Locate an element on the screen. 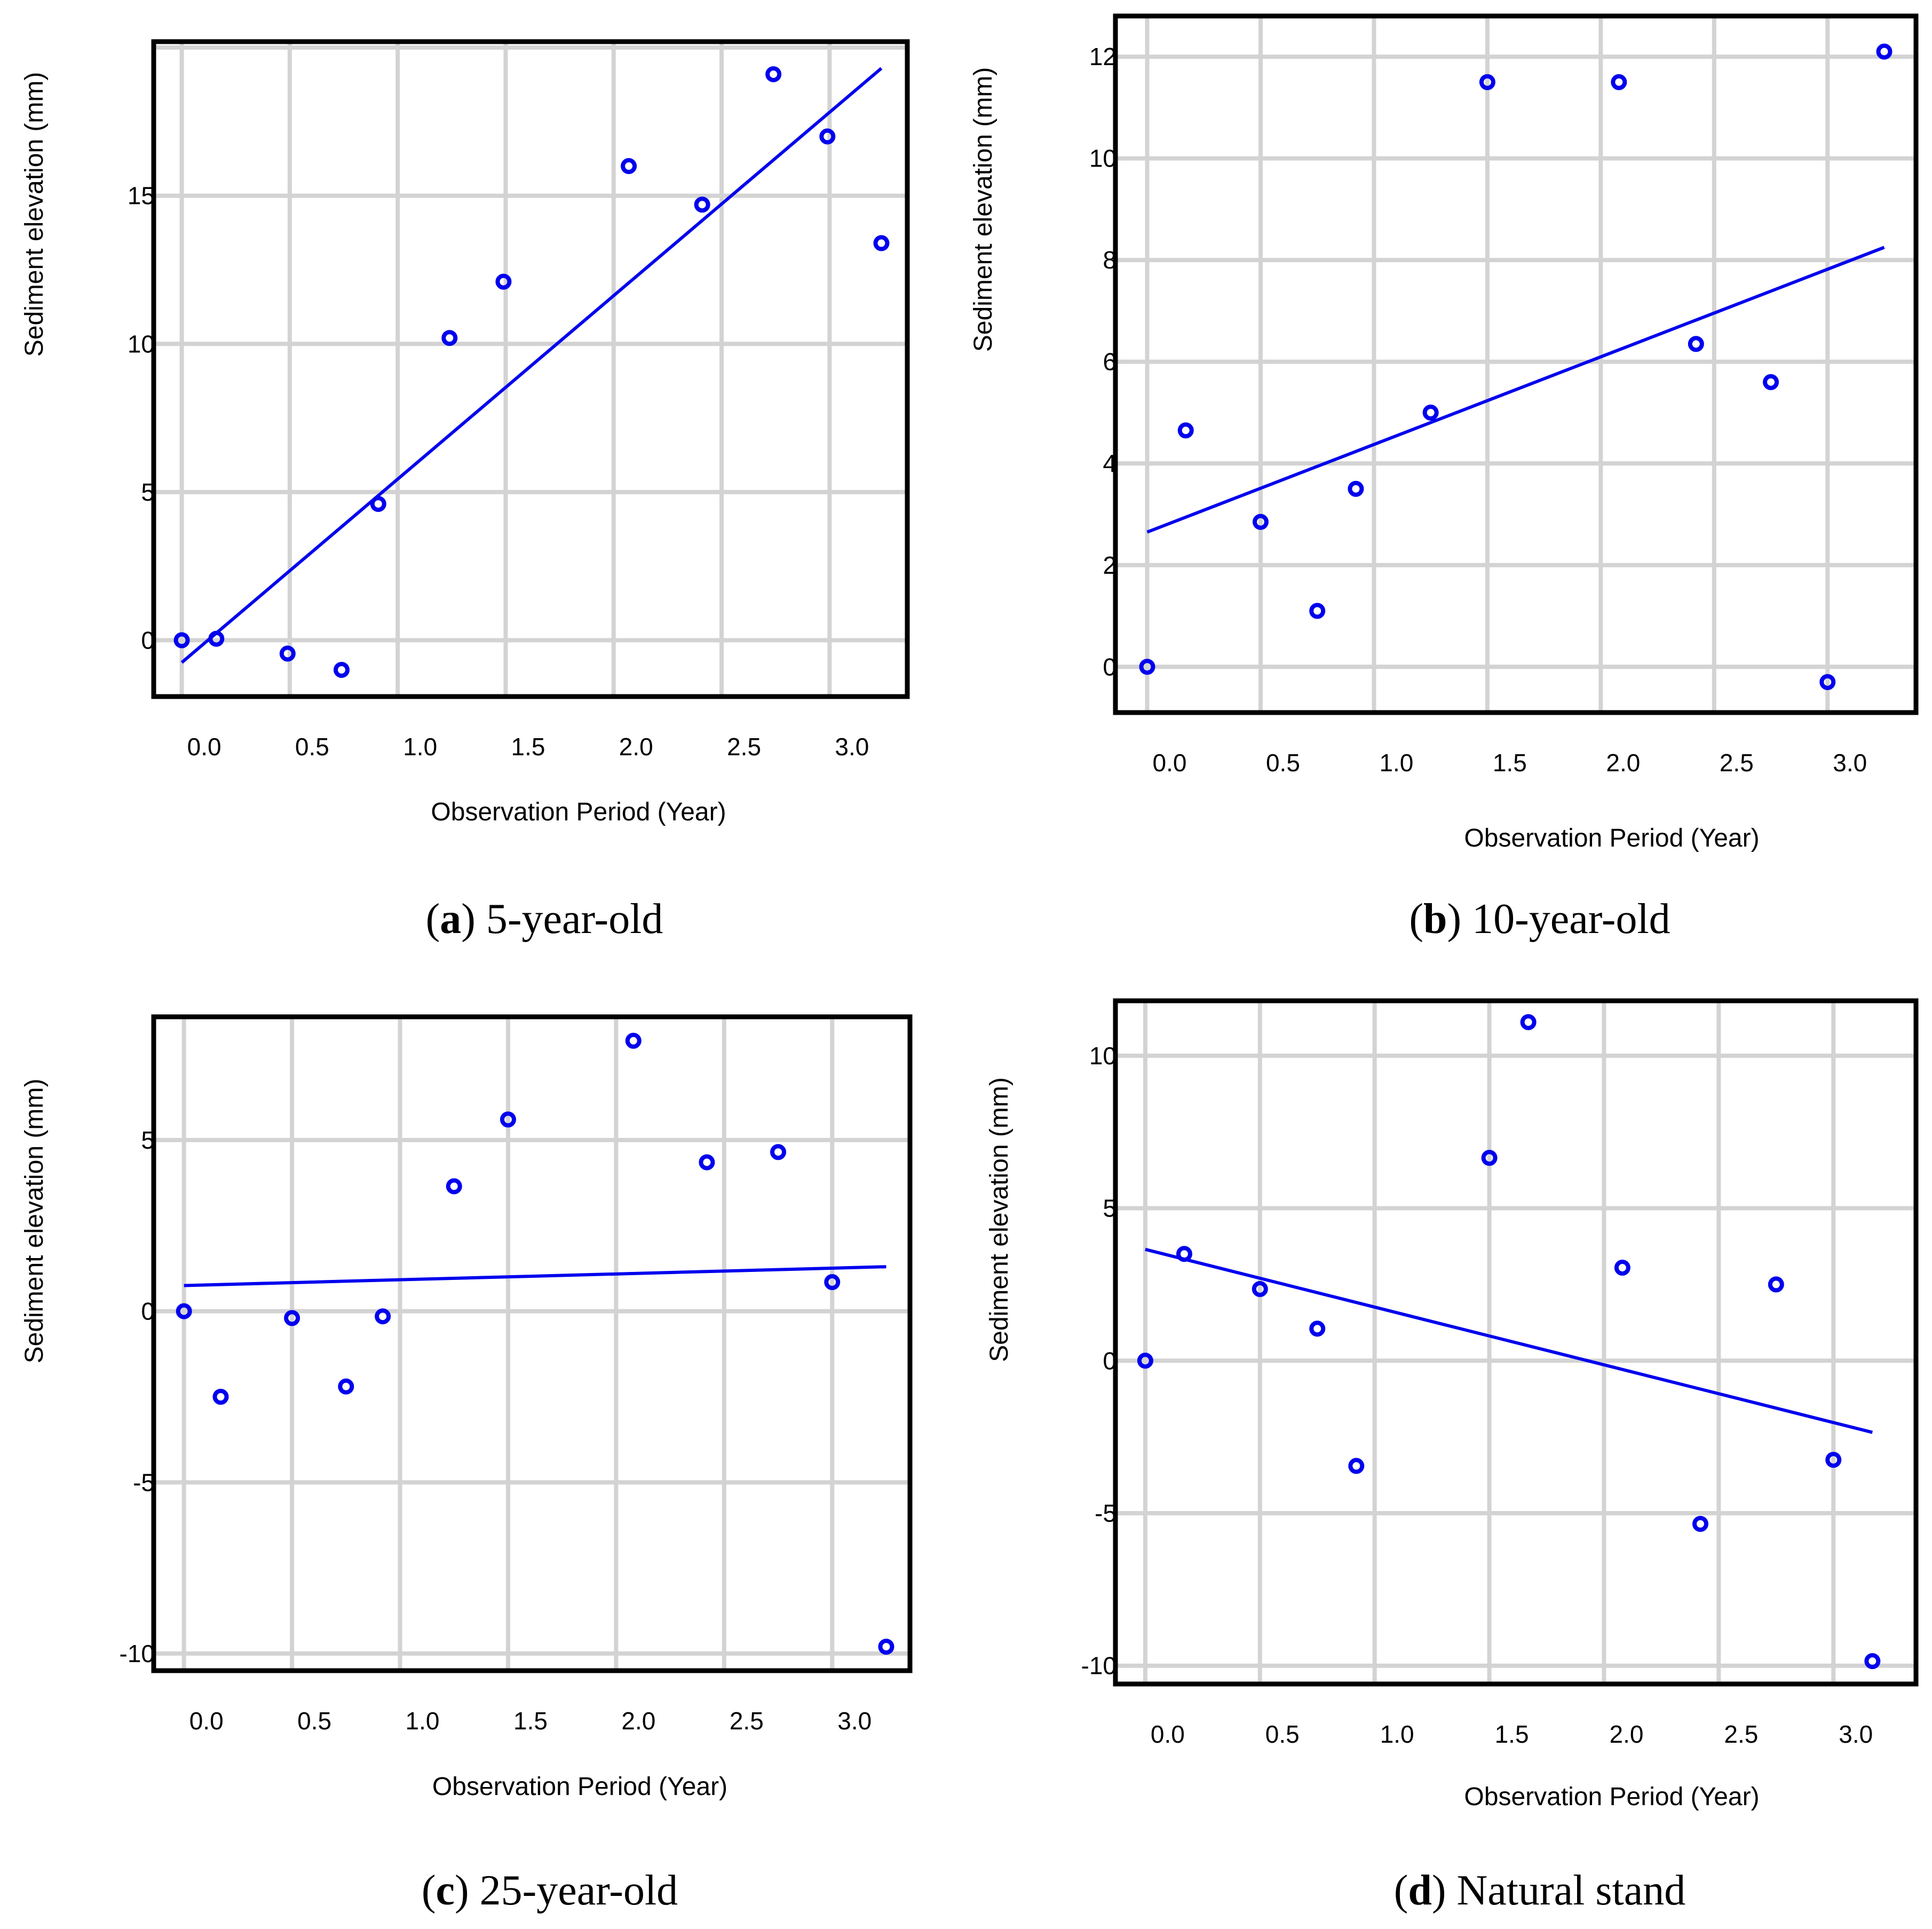 The image size is (1932, 1929). y-tick-label: 10 is located at coordinates (1103, 158).